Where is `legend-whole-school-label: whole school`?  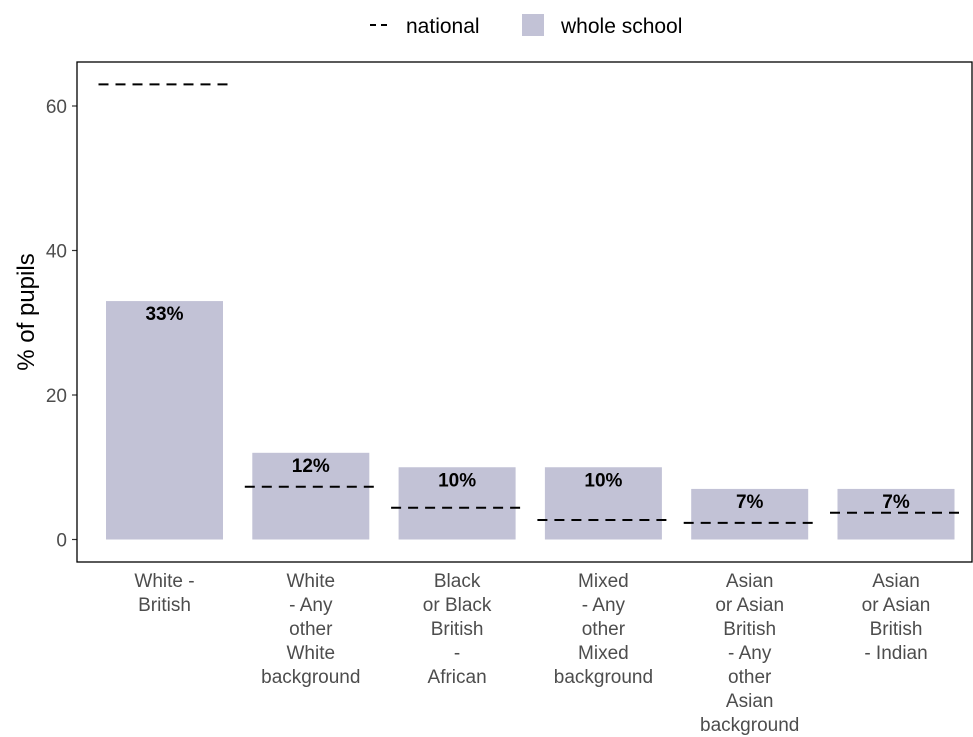
legend-whole-school-label: whole school is located at coordinates (621, 26).